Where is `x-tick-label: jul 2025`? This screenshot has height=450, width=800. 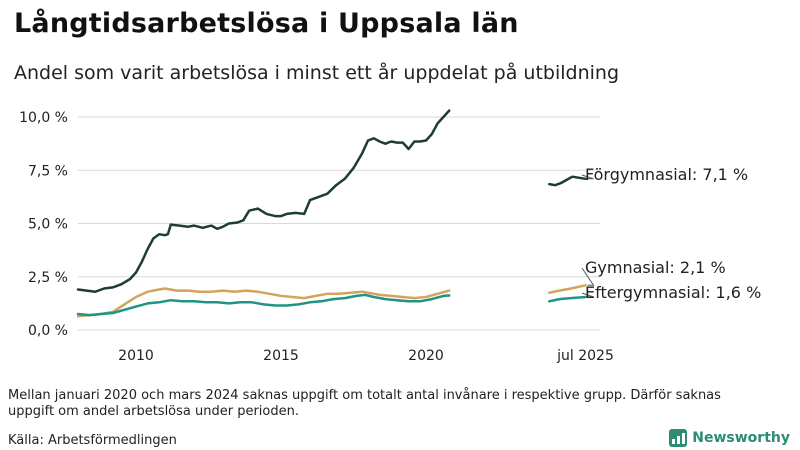 x-tick-label: jul 2025 is located at coordinates (585, 356).